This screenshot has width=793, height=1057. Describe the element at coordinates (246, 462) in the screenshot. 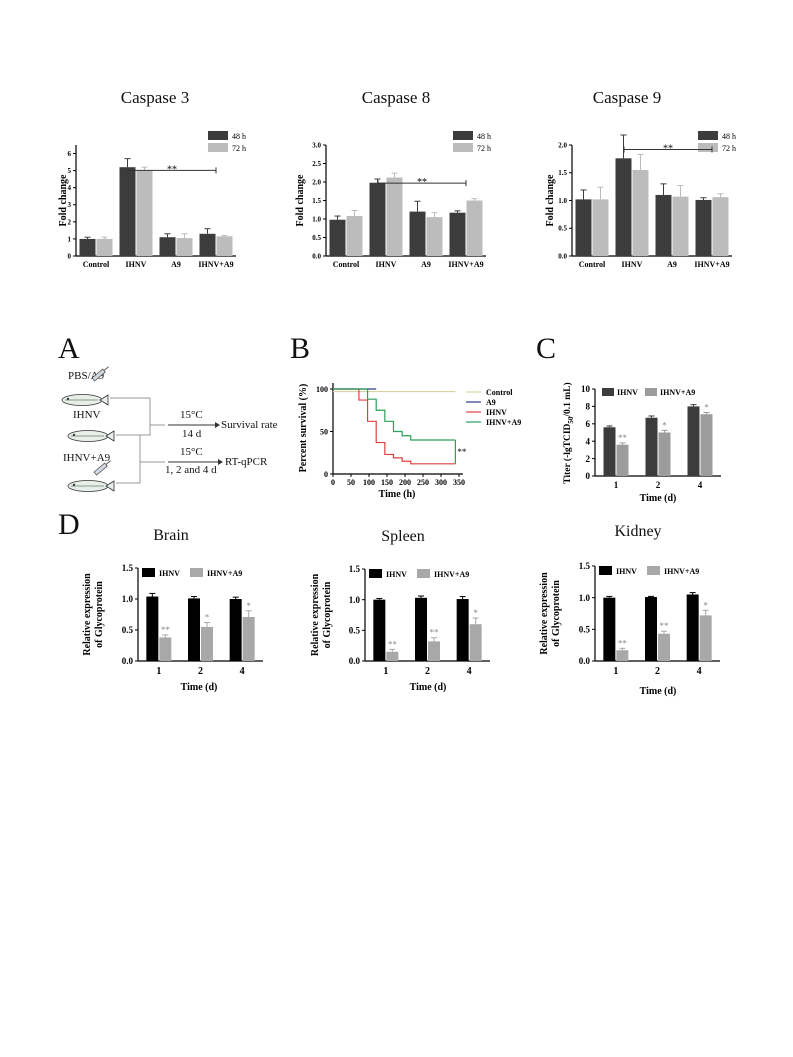

I see `arrow2-result: RT-qPCR` at that location.